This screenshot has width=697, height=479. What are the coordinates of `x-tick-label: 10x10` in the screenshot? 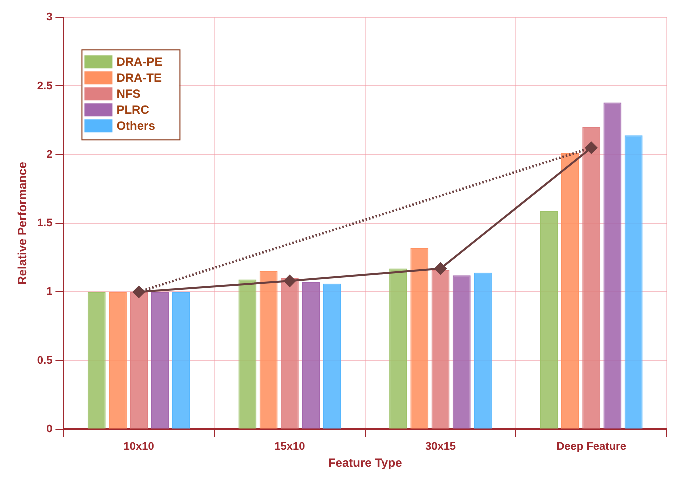 It's located at (139, 447).